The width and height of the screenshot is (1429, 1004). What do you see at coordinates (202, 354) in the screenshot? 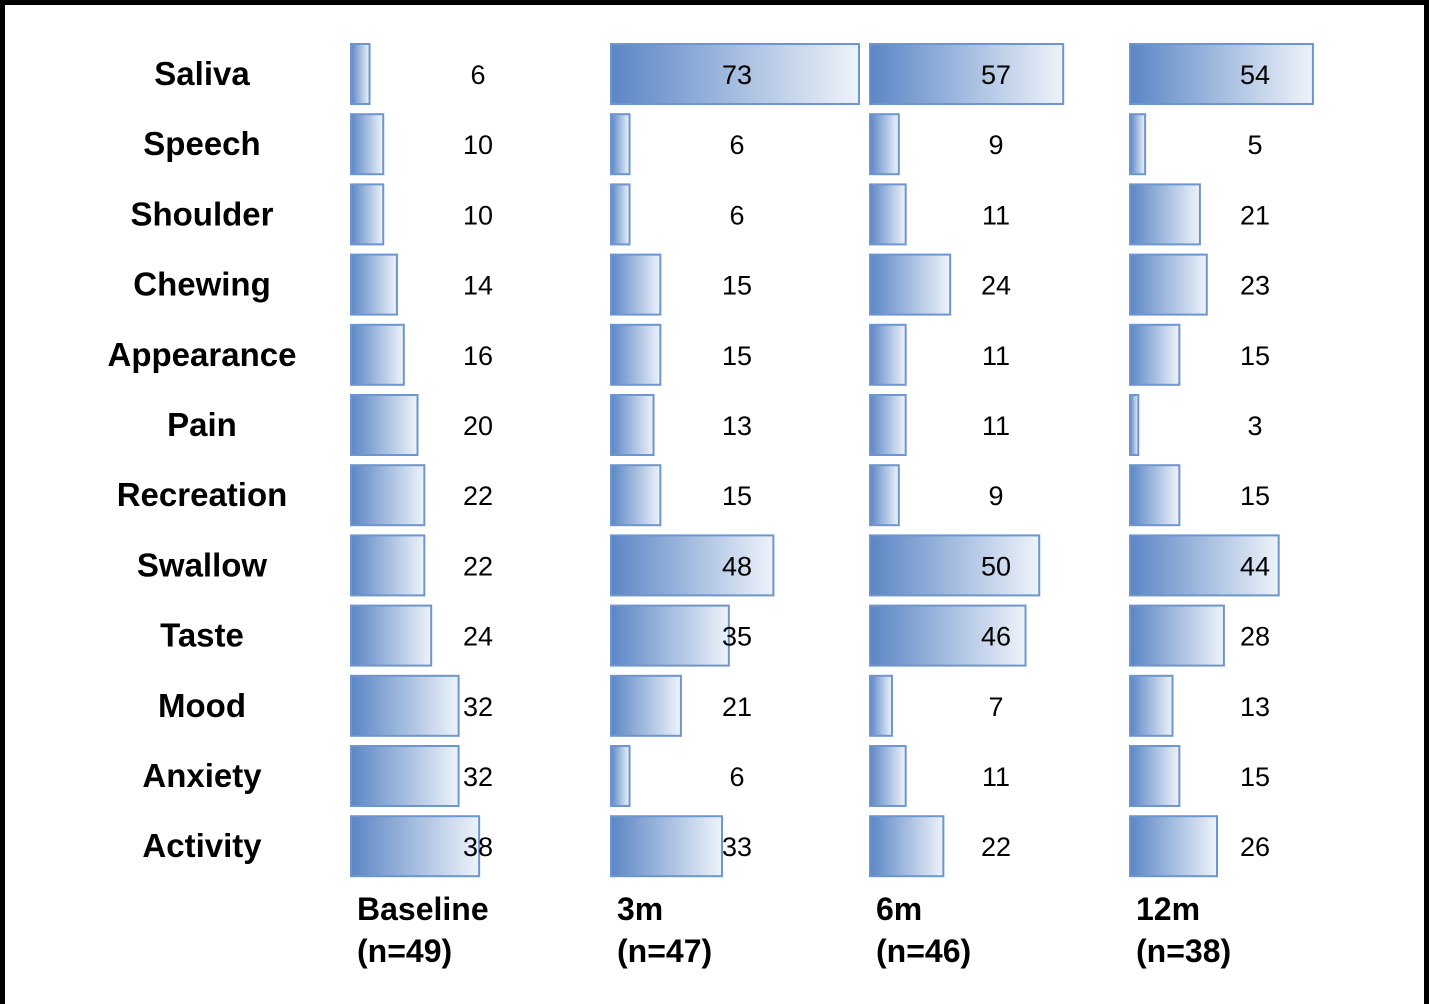
I see `row-label-appearance: Appearance` at bounding box center [202, 354].